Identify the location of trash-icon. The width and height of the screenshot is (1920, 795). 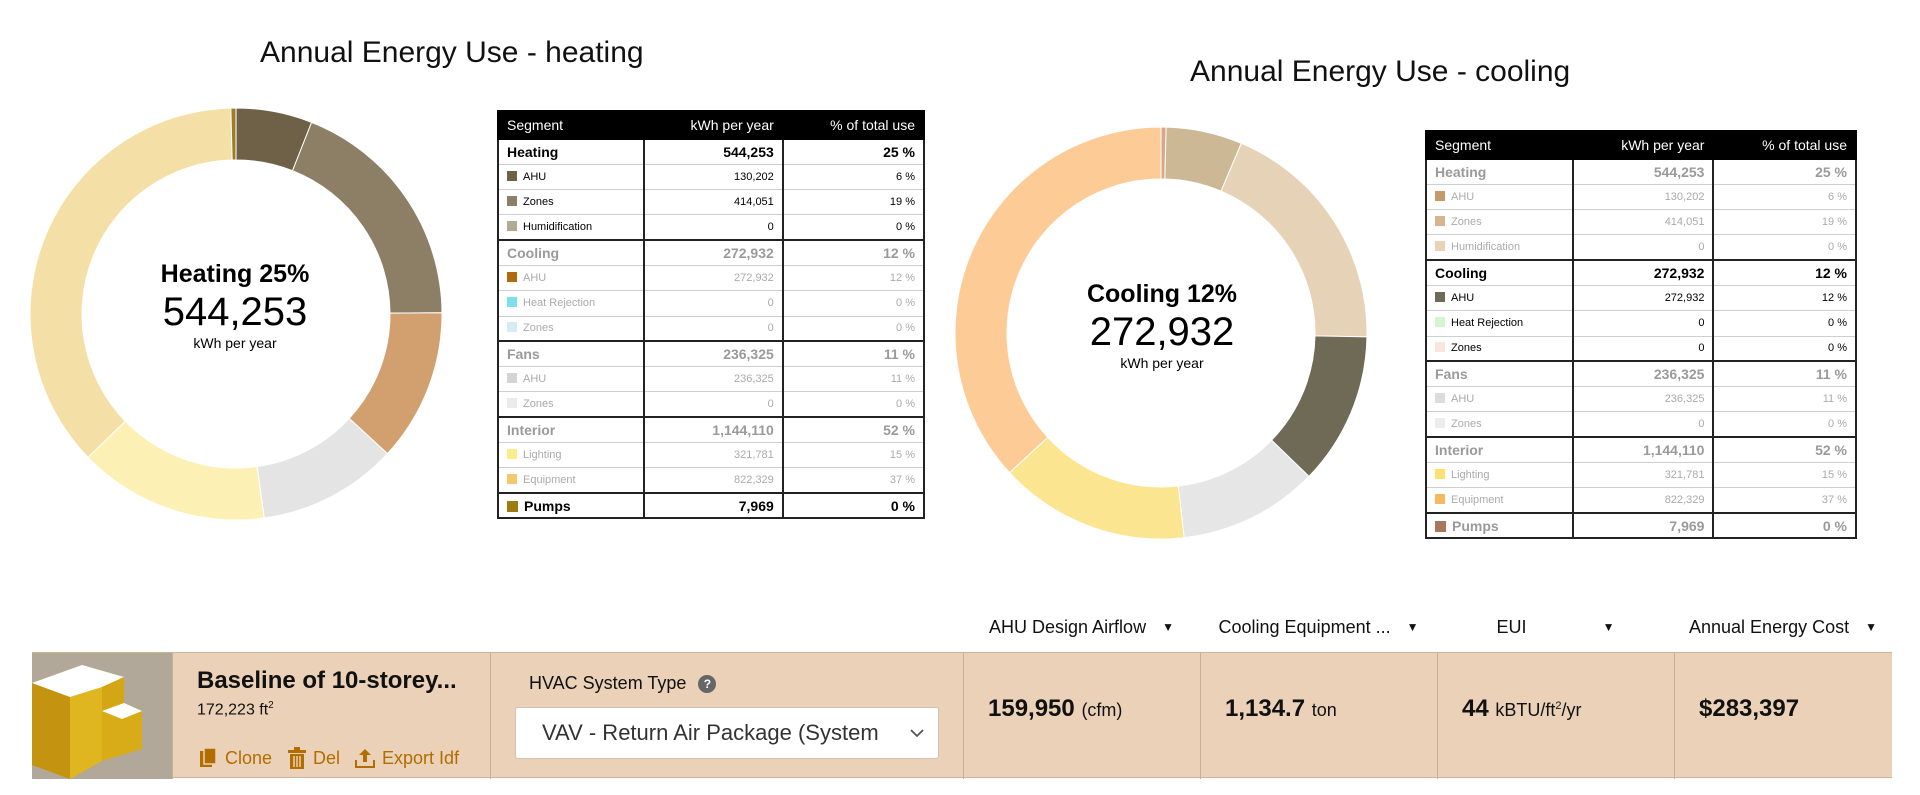
(297, 758).